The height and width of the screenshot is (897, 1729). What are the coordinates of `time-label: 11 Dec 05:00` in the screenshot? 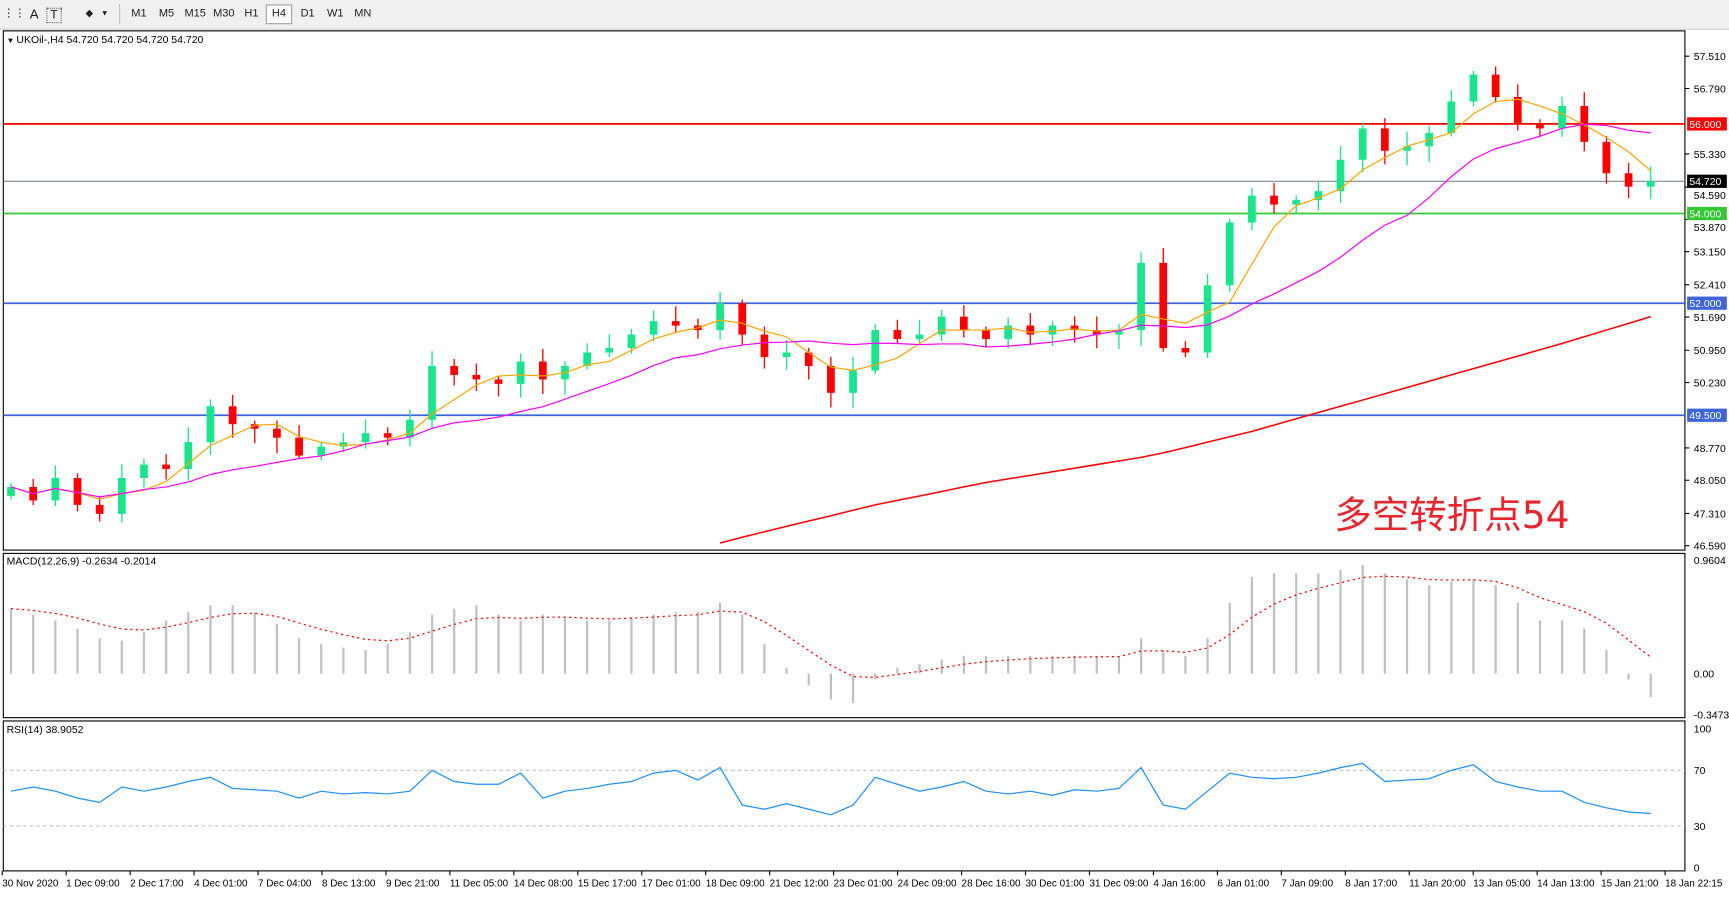 It's located at (479, 883).